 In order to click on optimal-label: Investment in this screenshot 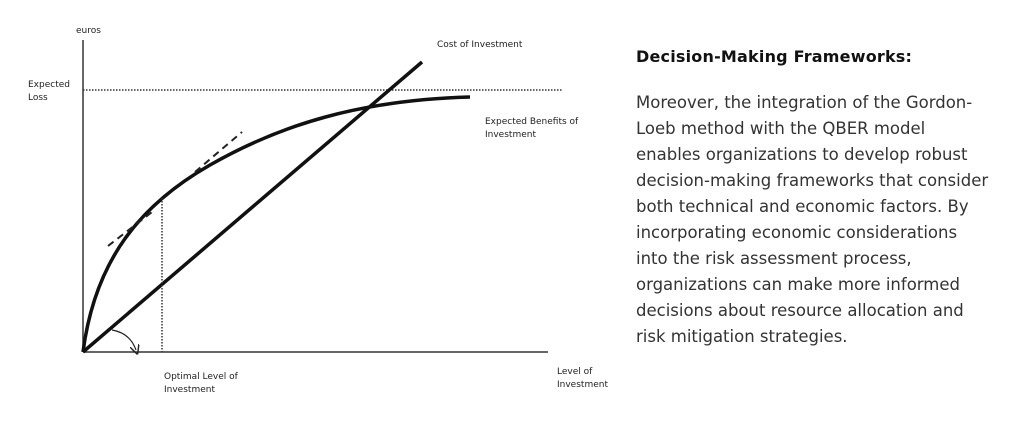, I will do `click(189, 390)`.